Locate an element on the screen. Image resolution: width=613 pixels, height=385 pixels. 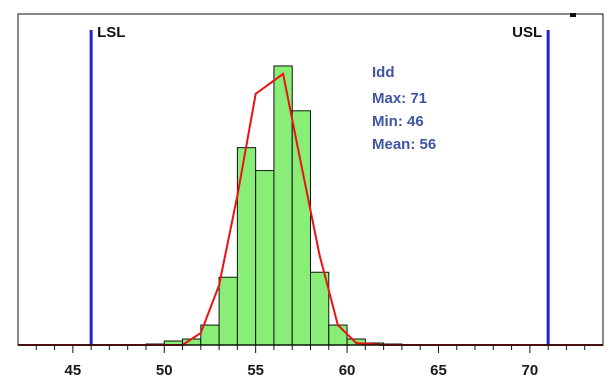
stats-min: Min: 46 is located at coordinates (398, 121).